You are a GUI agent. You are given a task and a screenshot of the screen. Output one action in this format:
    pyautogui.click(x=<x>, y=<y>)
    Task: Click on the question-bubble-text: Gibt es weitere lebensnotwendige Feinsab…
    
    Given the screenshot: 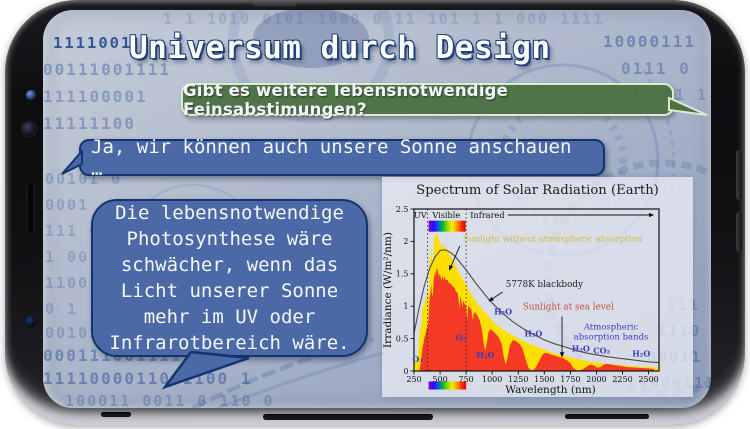 What is the action you would take?
    pyautogui.click(x=346, y=99)
    